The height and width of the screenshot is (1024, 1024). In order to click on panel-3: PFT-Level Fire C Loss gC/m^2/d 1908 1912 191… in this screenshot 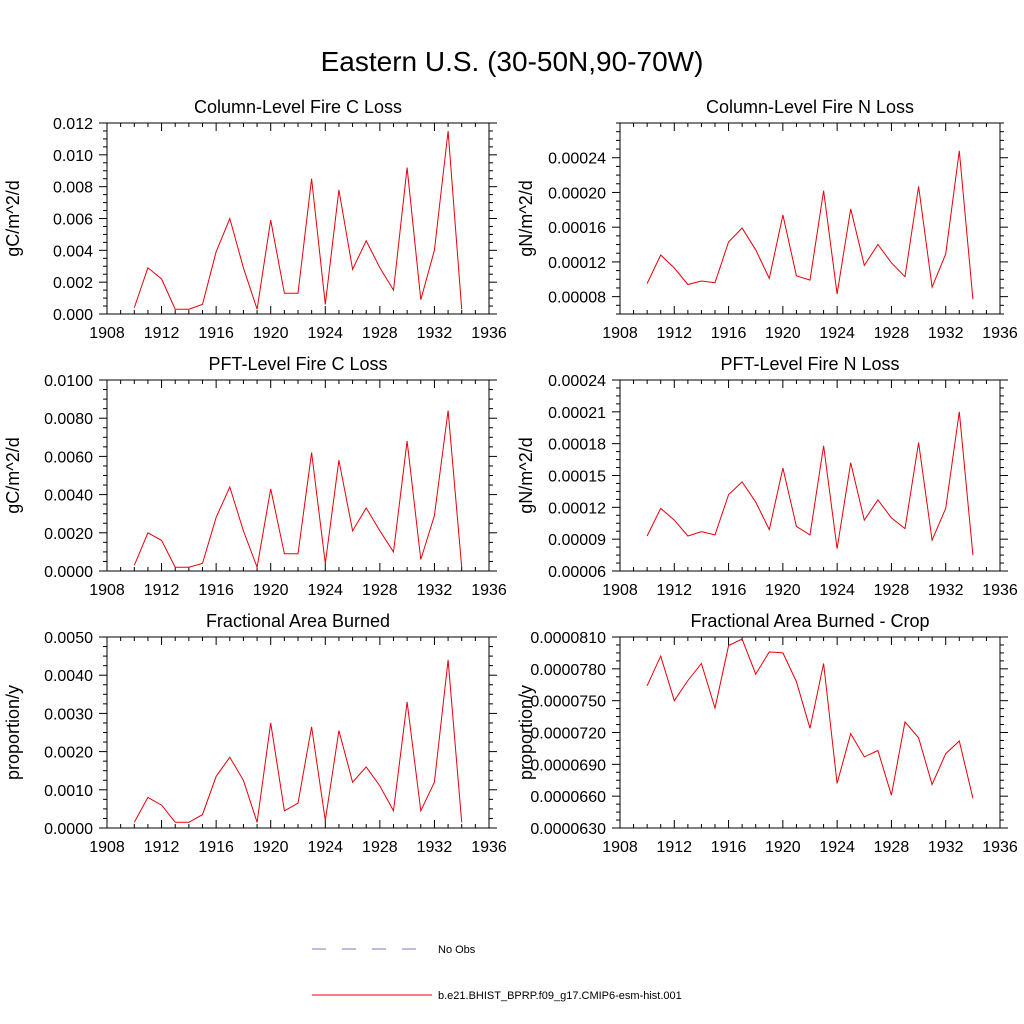, I will do `click(255, 476)`.